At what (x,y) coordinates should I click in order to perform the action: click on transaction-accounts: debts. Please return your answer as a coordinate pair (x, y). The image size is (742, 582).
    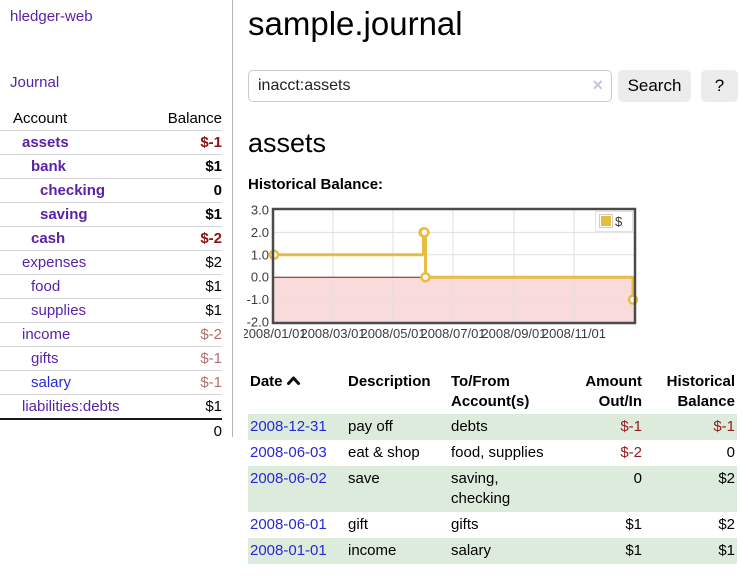
    Looking at the image, I should click on (469, 426).